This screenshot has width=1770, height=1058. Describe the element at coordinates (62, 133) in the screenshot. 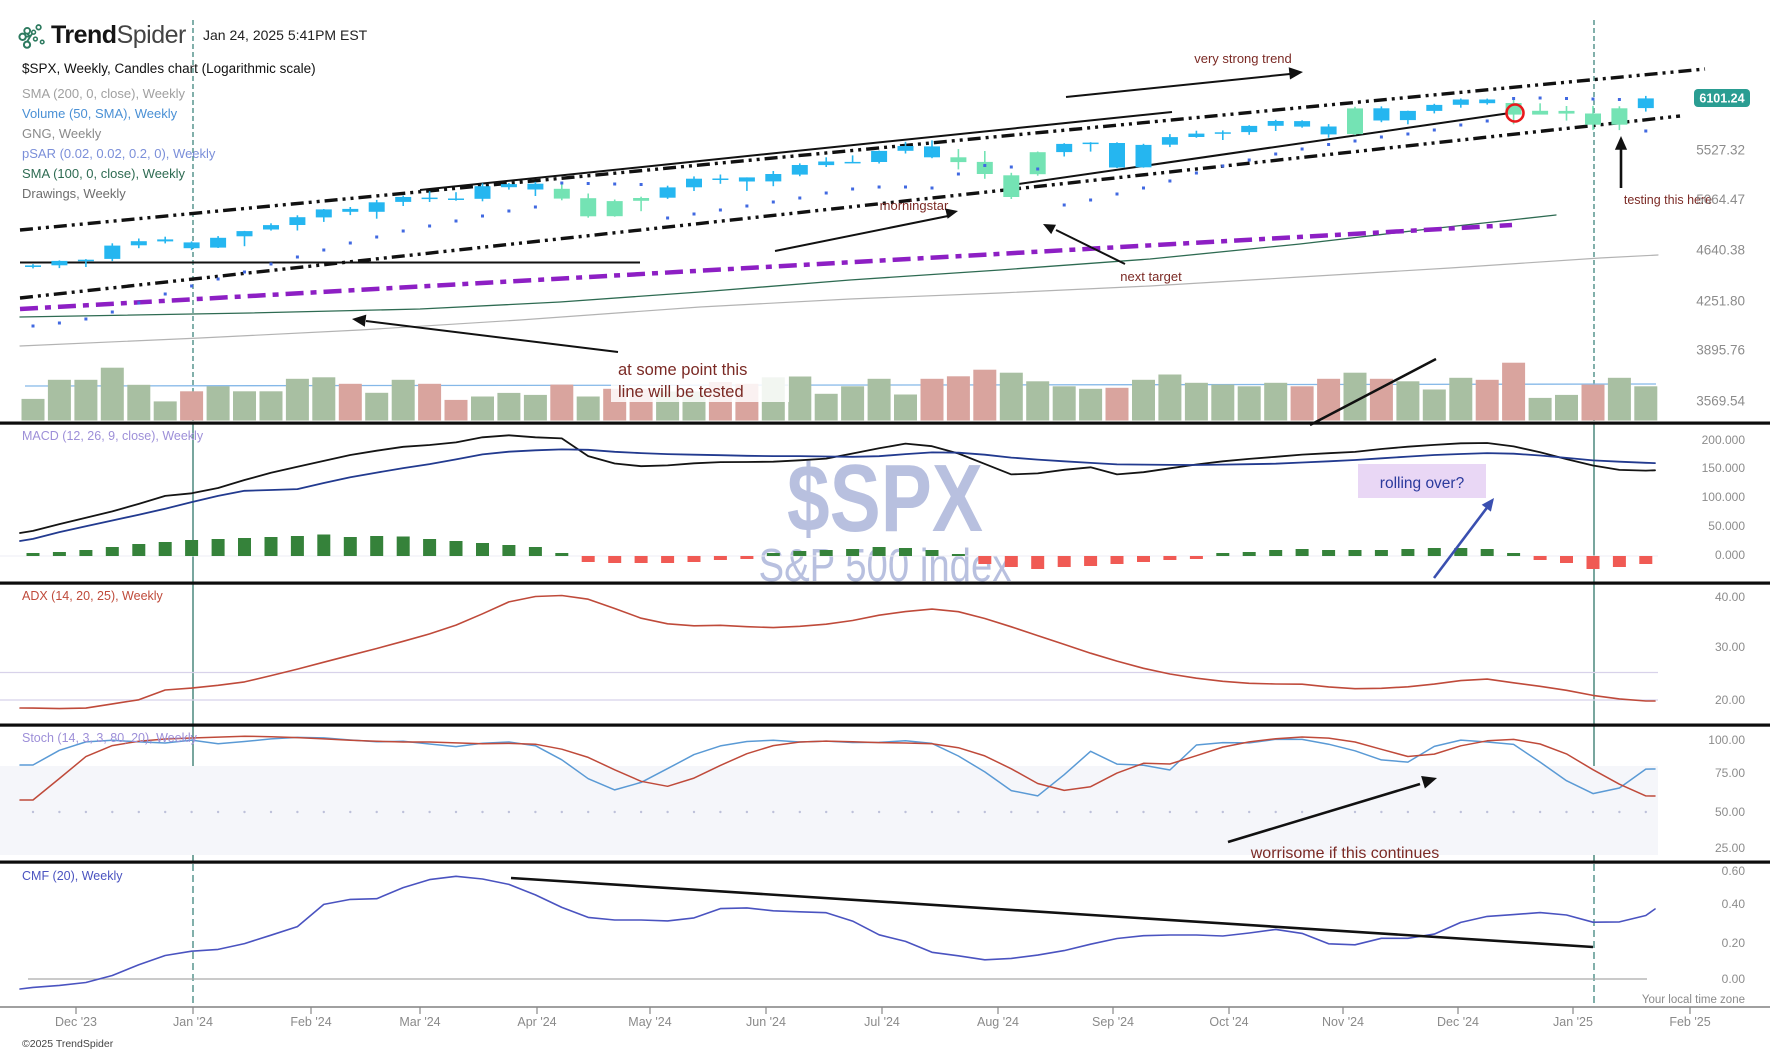

I see `svg-text: GNG, Weekly` at that location.